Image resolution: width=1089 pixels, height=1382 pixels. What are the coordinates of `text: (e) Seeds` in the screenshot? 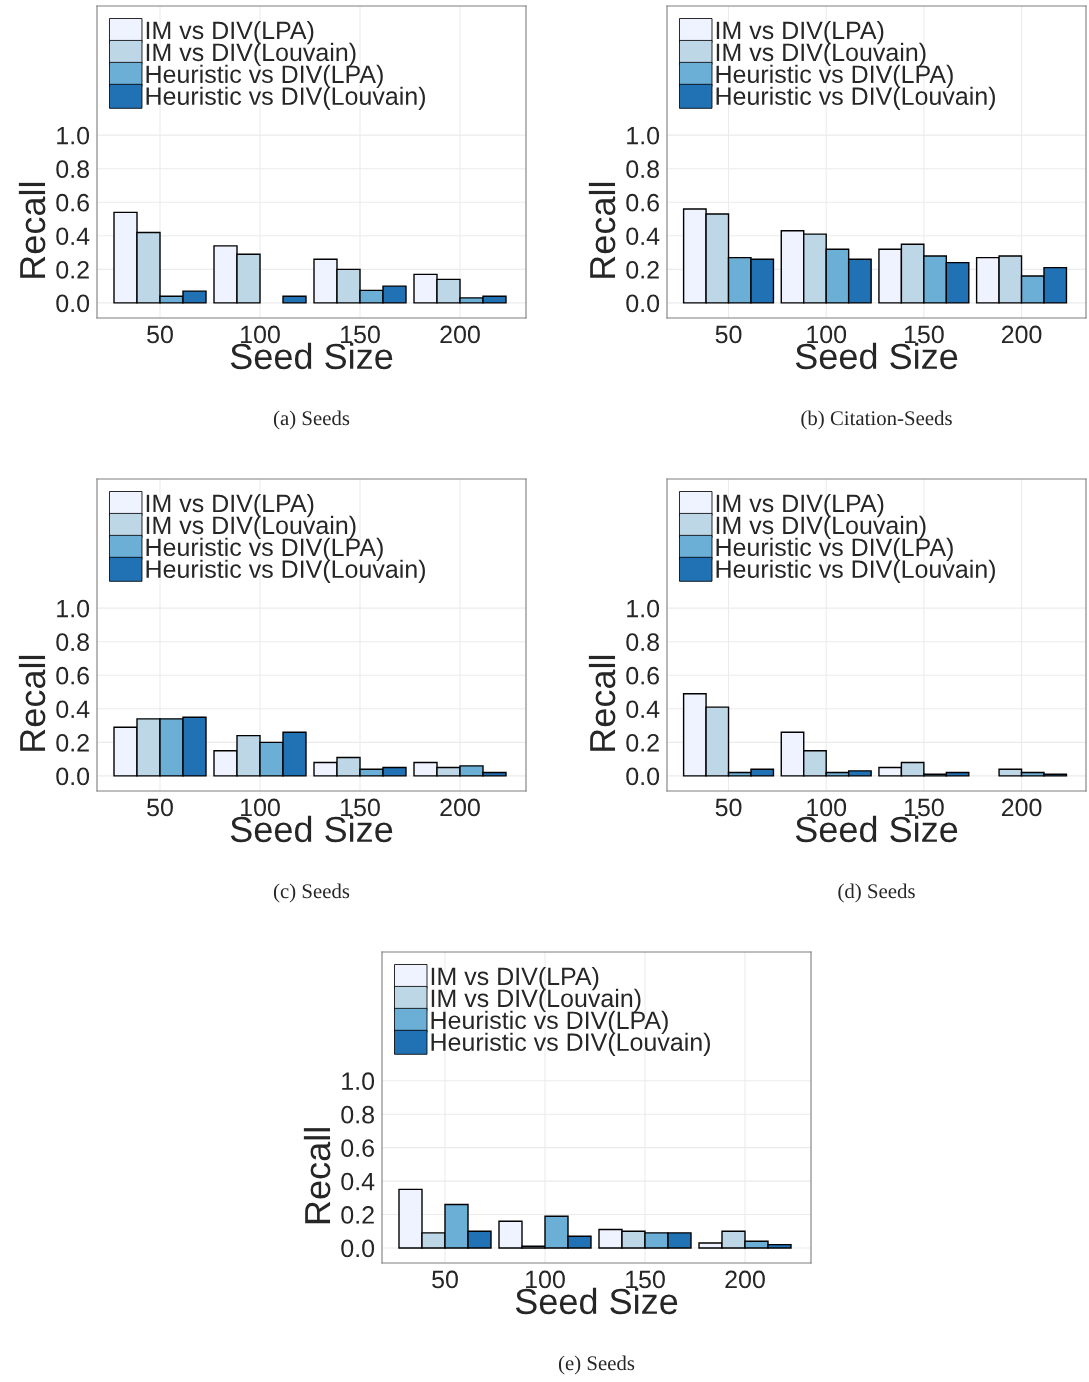 It's located at (596, 1365).